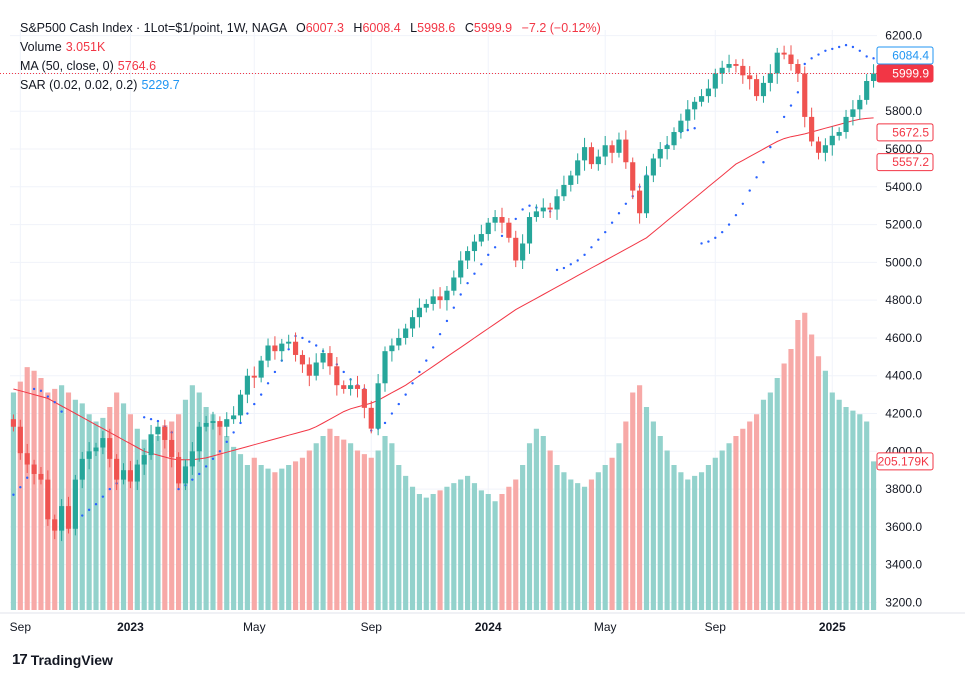 Image resolution: width=965 pixels, height=680 pixels. Describe the element at coordinates (903, 36) in the screenshot. I see `y-tick-label: 6200.0` at that location.